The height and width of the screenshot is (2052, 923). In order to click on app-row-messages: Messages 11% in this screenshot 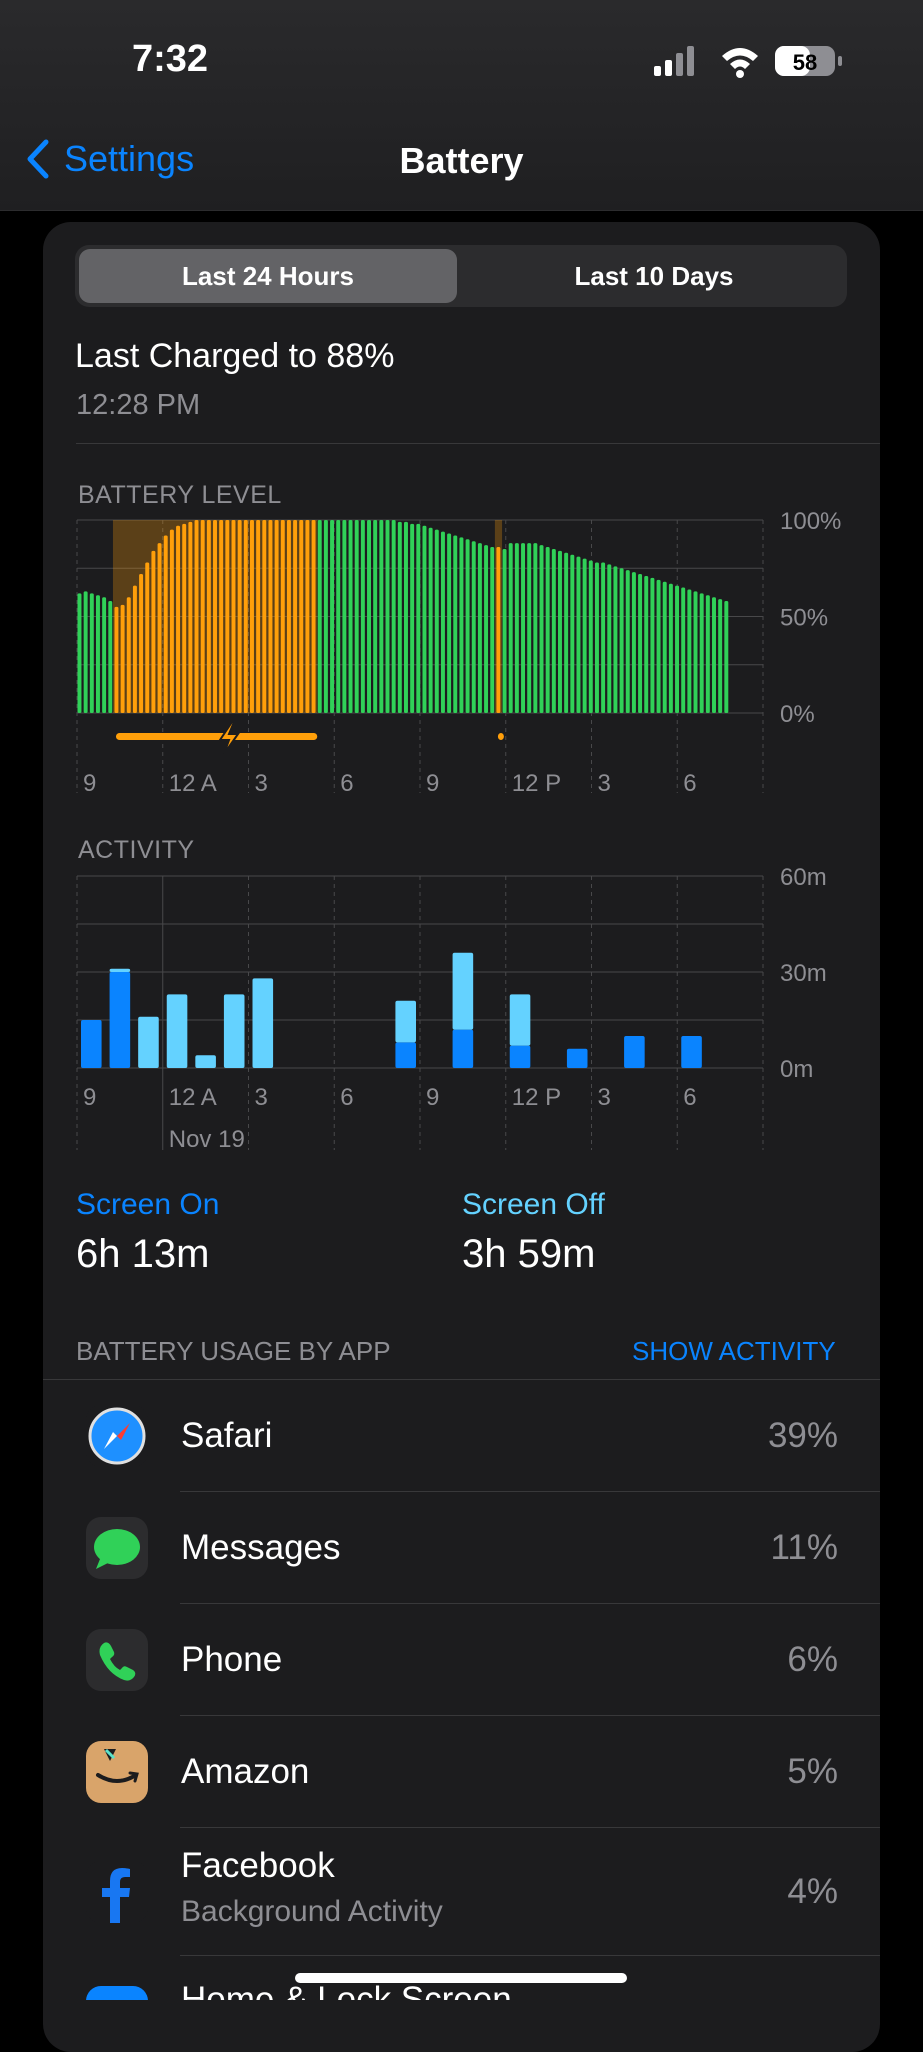, I will do `click(461, 1548)`.